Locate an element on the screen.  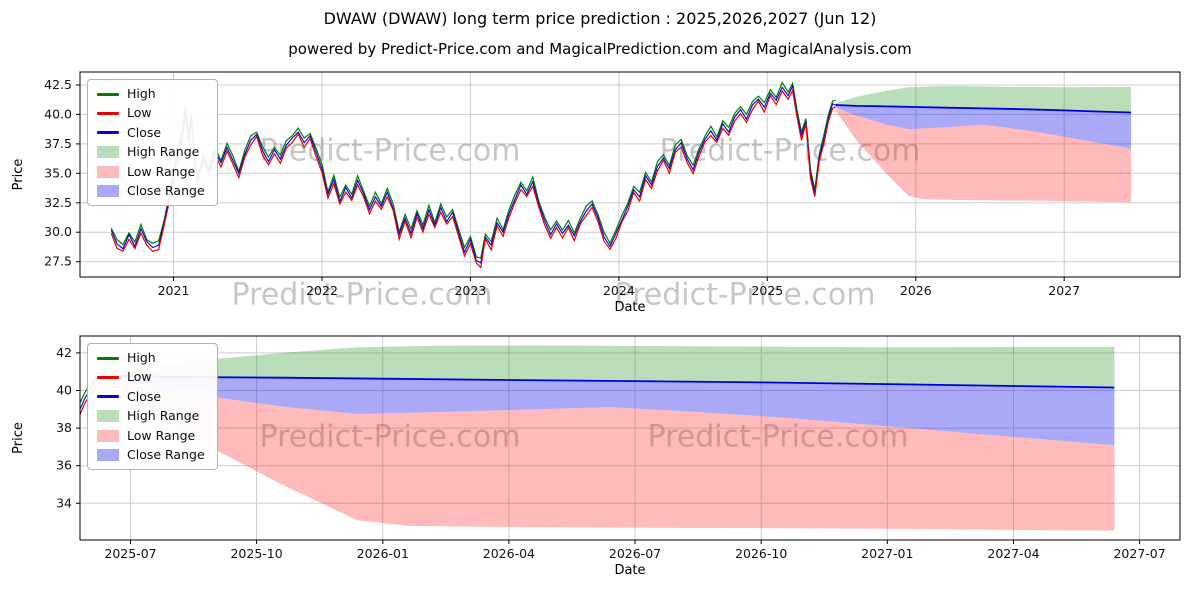
x-tick-label: 2026-10 is located at coordinates (761, 553).